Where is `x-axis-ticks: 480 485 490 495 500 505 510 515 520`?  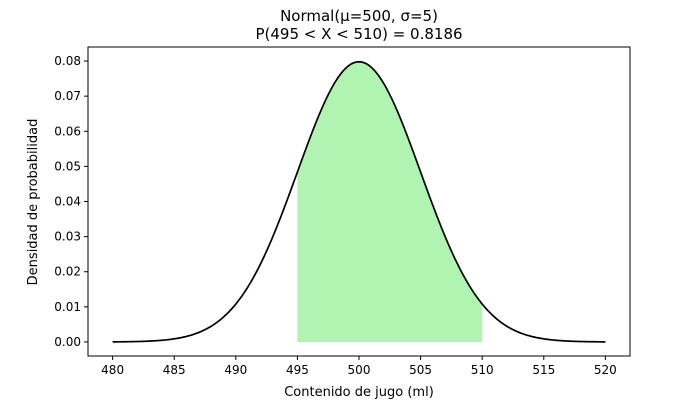
x-axis-ticks: 480 485 490 495 500 505 510 515 520 is located at coordinates (359, 366).